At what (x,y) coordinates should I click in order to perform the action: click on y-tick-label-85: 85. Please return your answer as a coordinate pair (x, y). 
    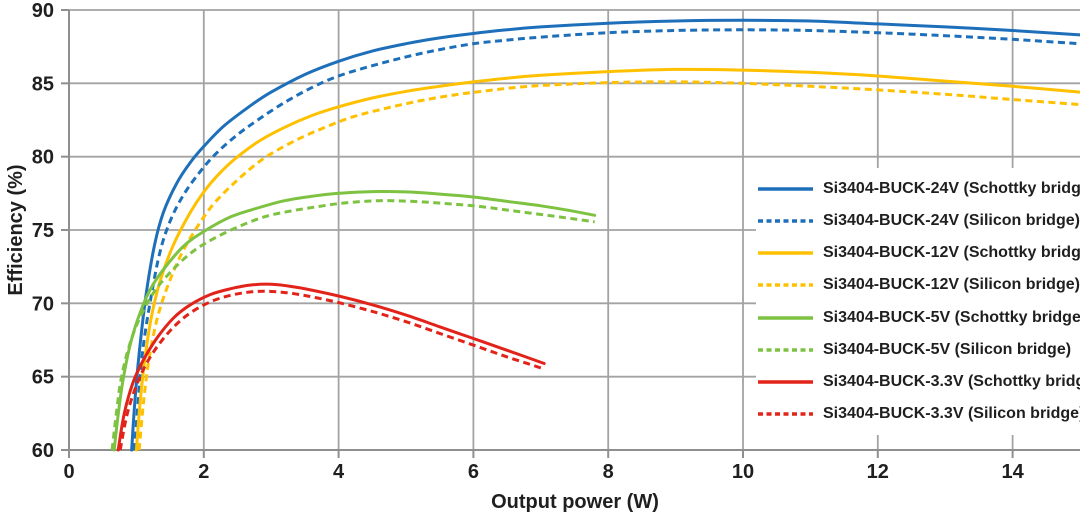
    Looking at the image, I should click on (43, 84).